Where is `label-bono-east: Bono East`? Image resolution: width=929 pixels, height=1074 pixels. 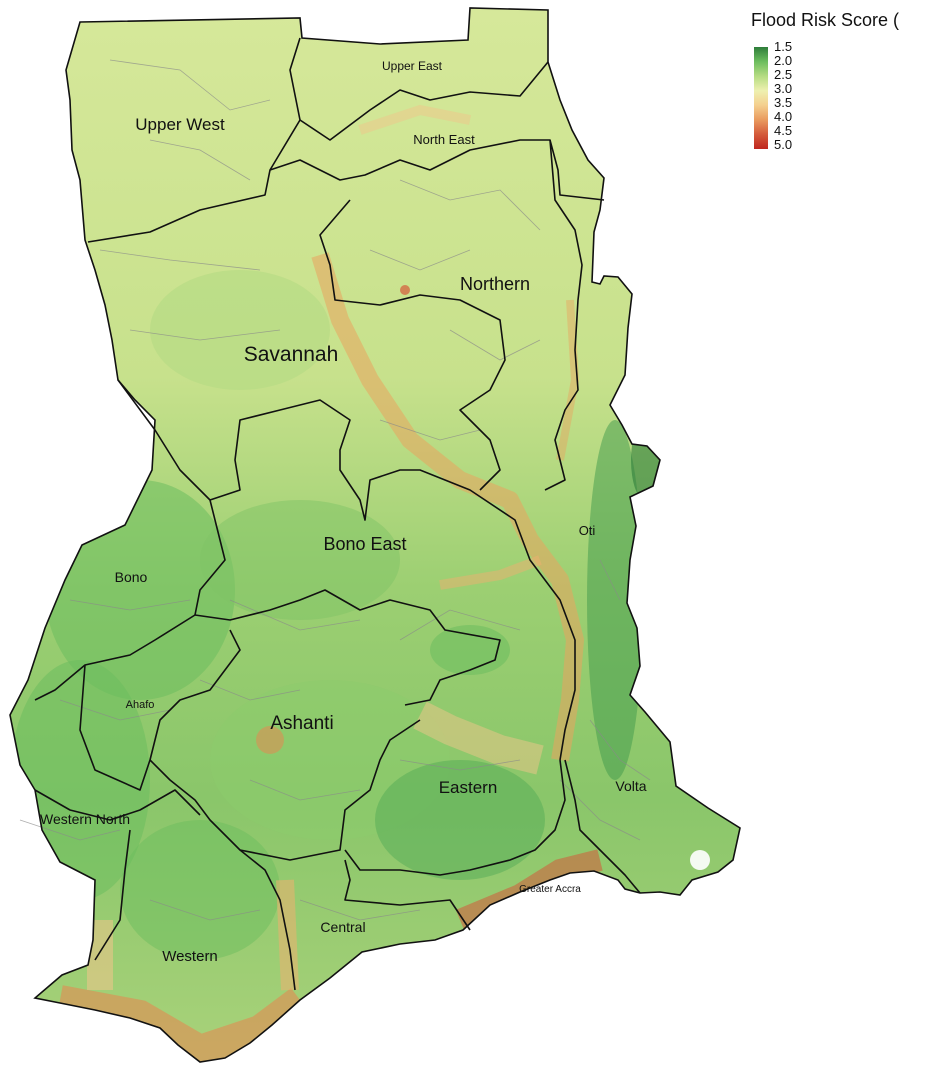 label-bono-east: Bono East is located at coordinates (364, 544).